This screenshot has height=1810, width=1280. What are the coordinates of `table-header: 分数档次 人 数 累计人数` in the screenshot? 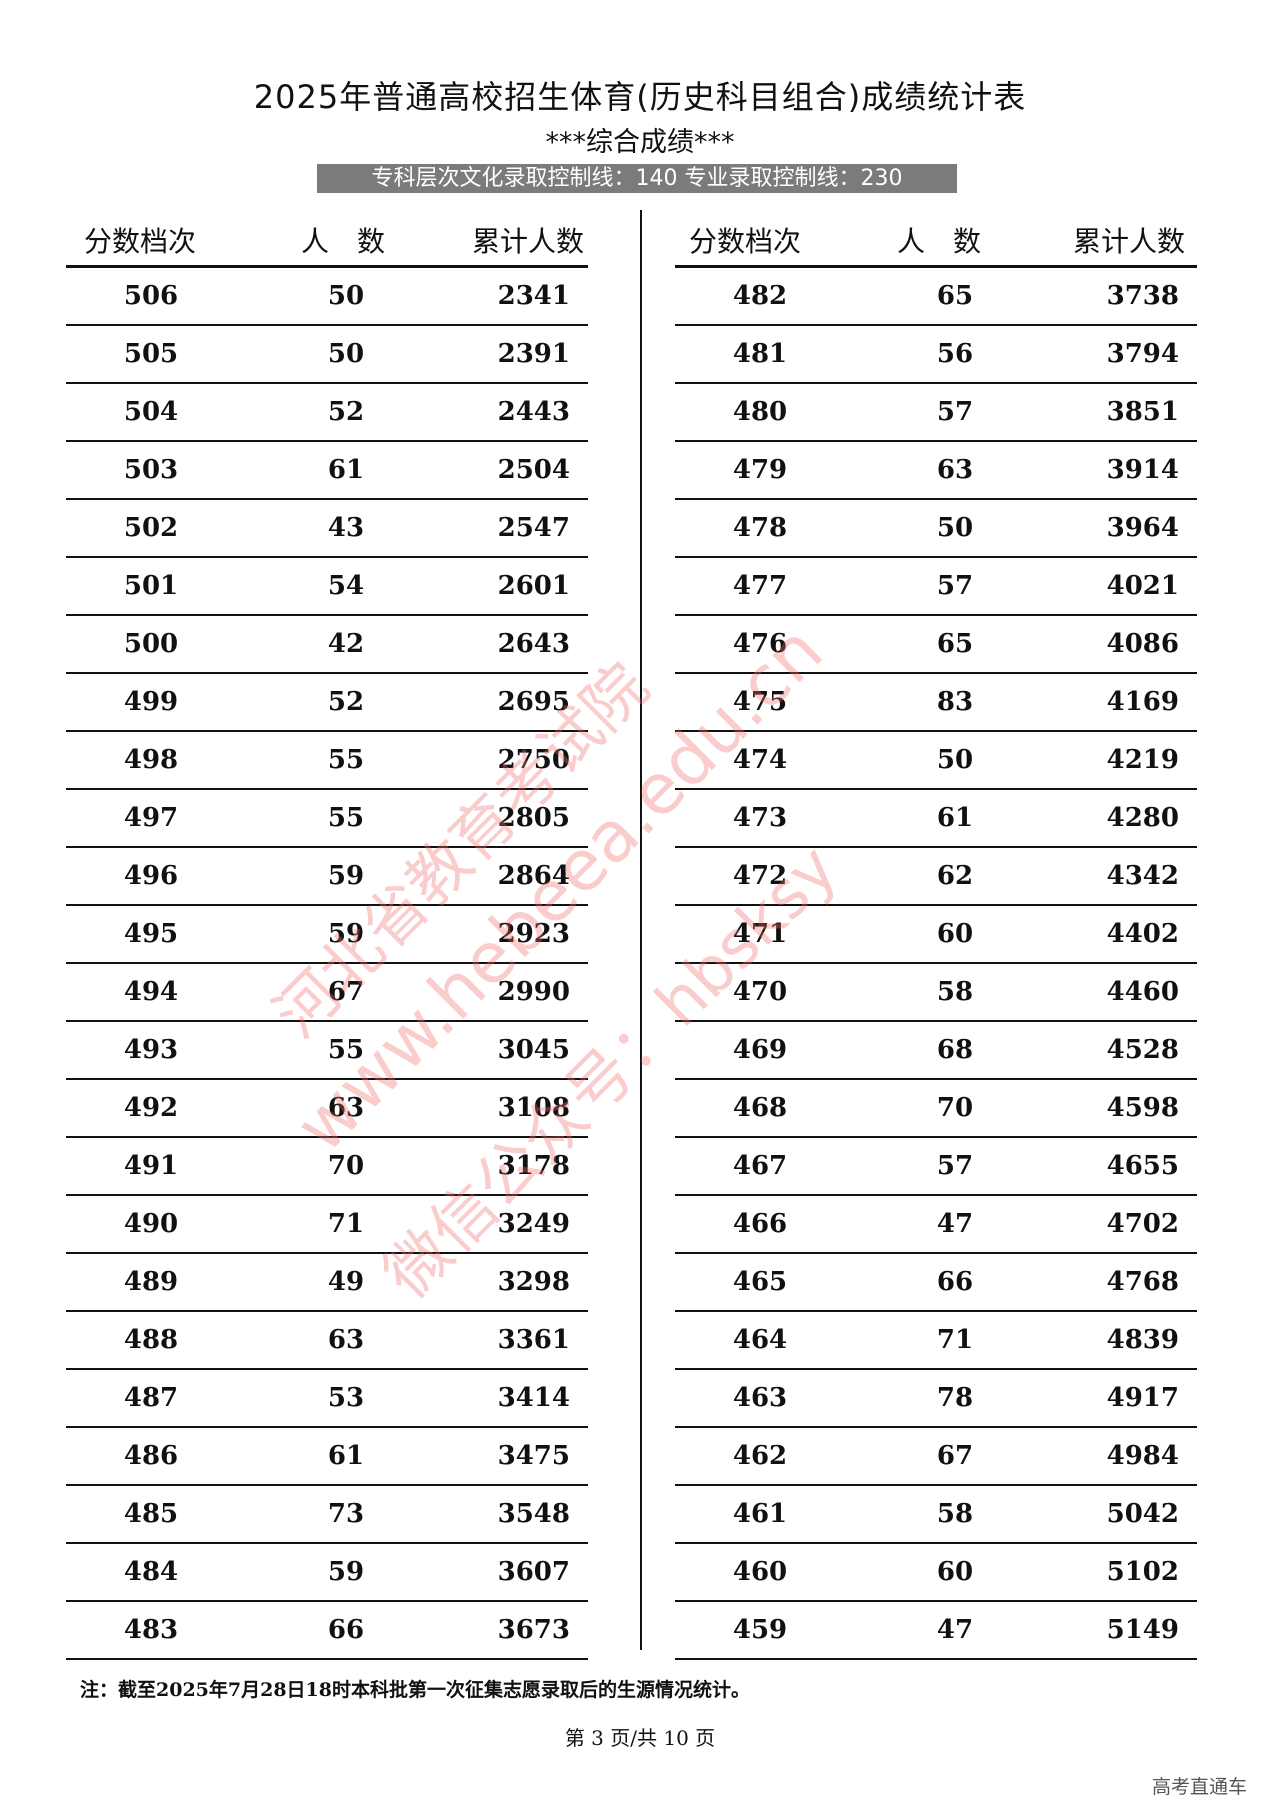 It's located at (327, 239).